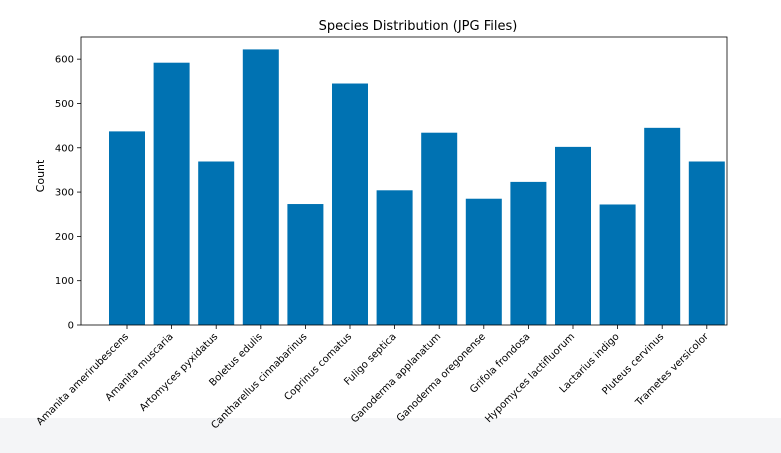 This screenshot has height=453, width=781. I want to click on x-tick-label: Trametes versicolor, so click(672, 370).